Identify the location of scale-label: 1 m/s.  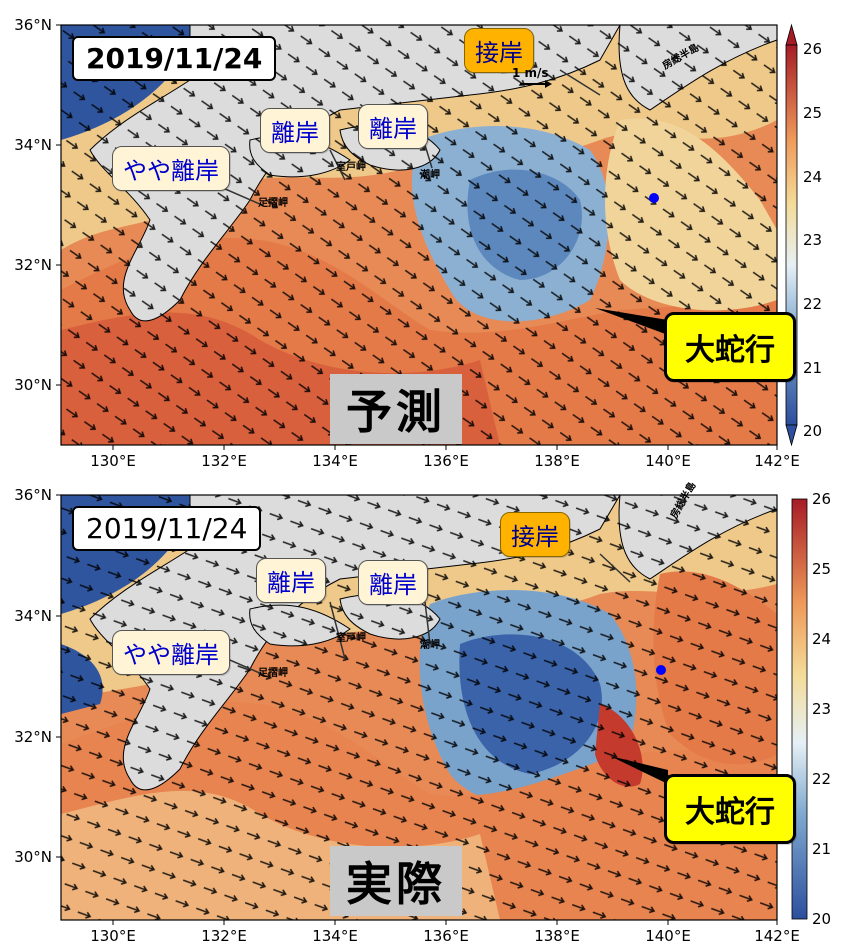
(530, 73).